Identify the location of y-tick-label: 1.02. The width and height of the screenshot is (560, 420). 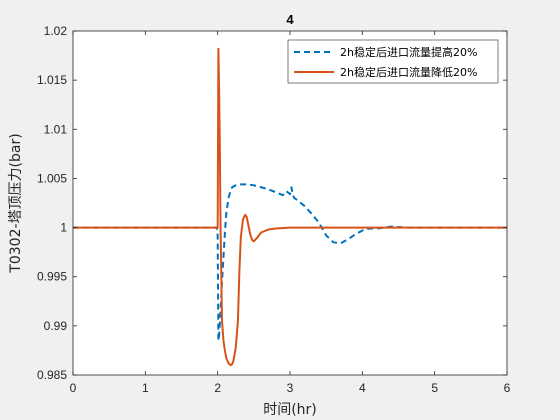
(56, 31).